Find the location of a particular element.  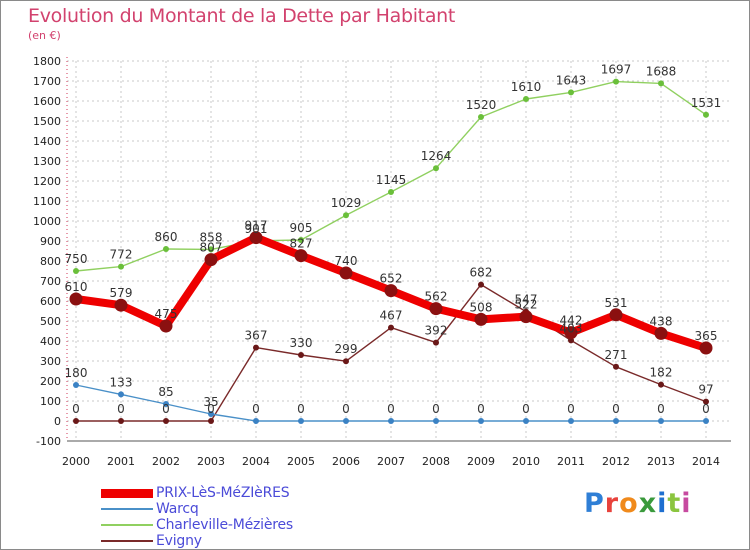

data-label: 475 is located at coordinates (166, 314).